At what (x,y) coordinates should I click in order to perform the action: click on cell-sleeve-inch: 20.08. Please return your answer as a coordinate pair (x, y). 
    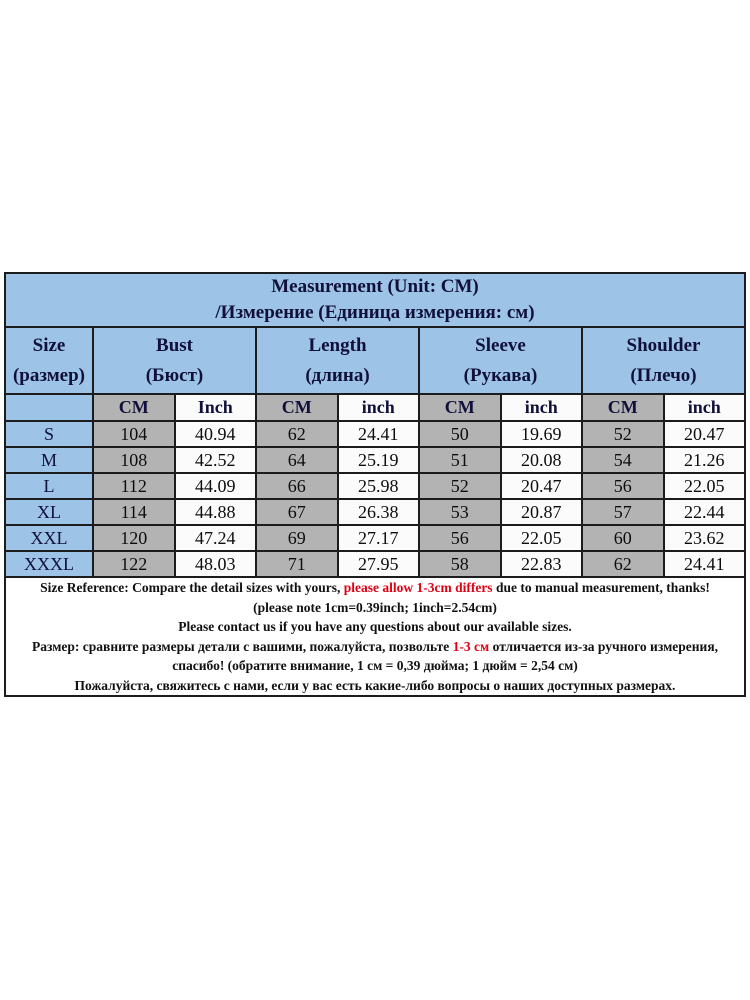
    Looking at the image, I should click on (541, 460).